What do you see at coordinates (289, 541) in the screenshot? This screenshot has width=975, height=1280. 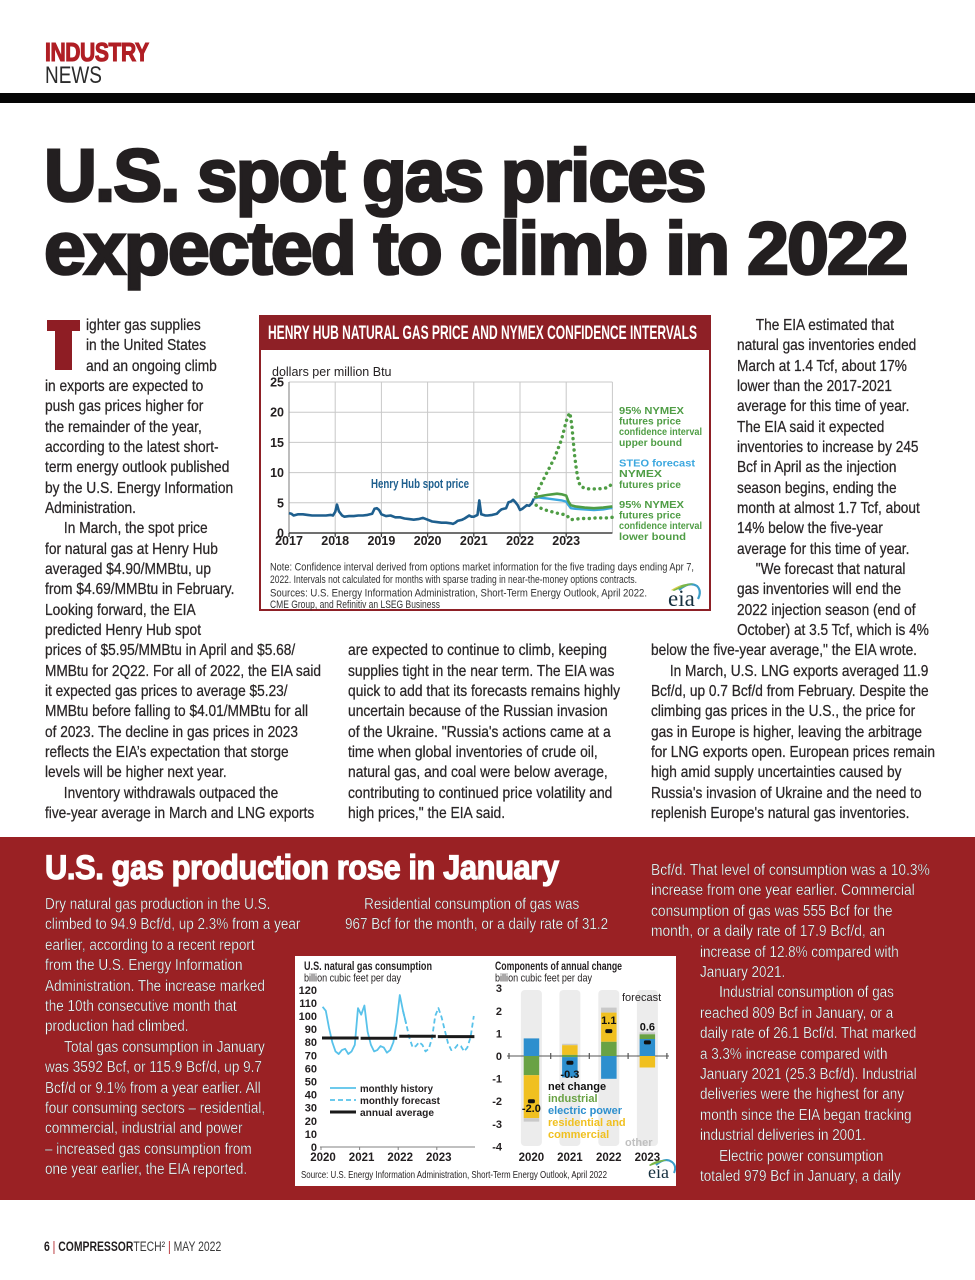 I see `svg-text: 2017` at bounding box center [289, 541].